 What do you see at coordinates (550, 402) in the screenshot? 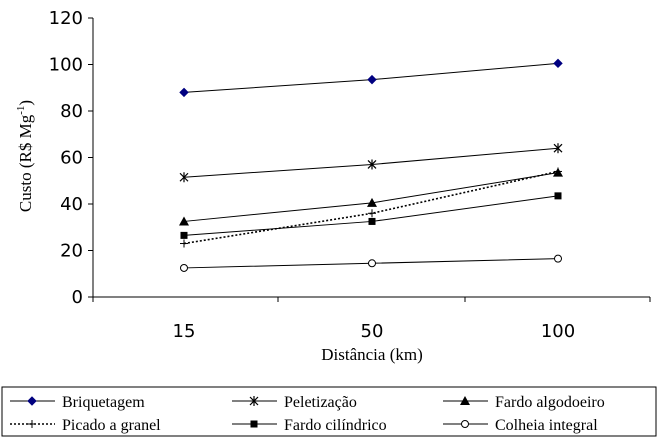
I see `legend-label: Fardo algodoeiro` at bounding box center [550, 402].